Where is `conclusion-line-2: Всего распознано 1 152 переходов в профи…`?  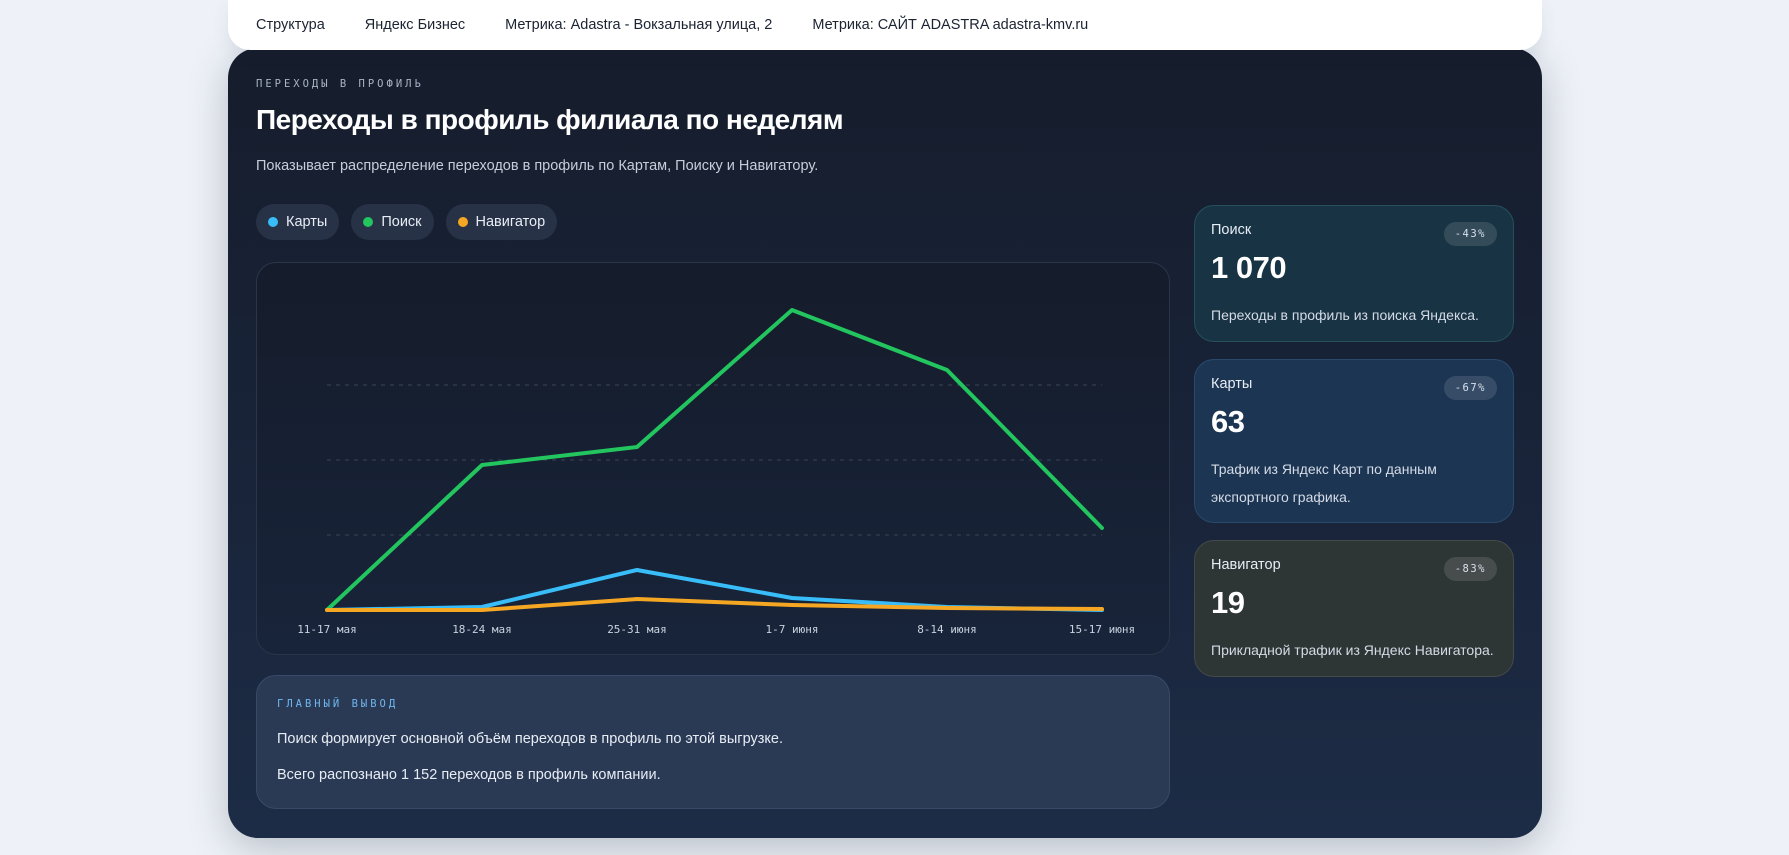 conclusion-line-2: Всего распознано 1 152 переходов в профи… is located at coordinates (469, 775).